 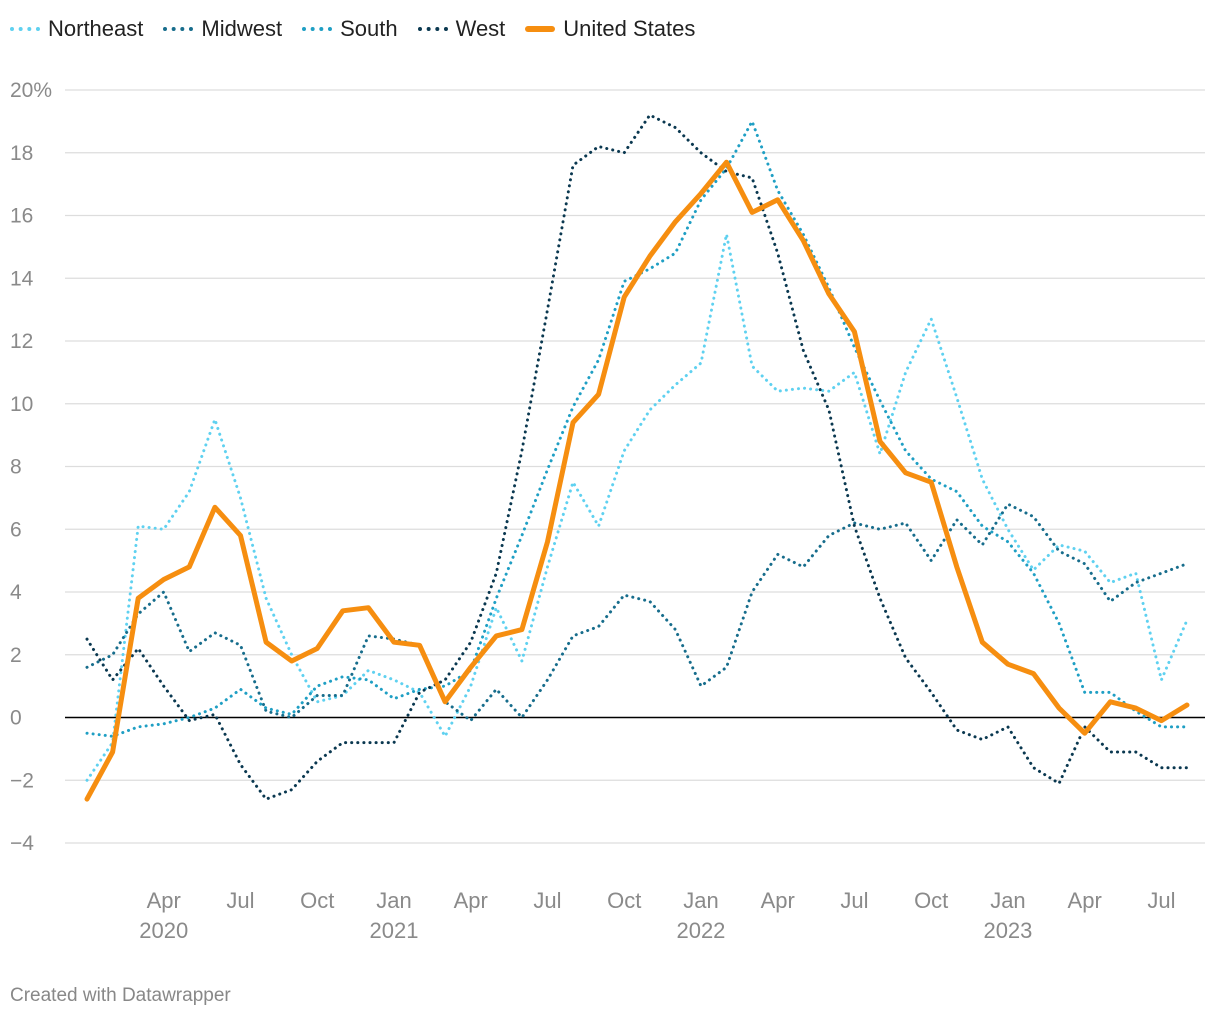 What do you see at coordinates (163, 930) in the screenshot?
I see `x-tick-year-label: 2020` at bounding box center [163, 930].